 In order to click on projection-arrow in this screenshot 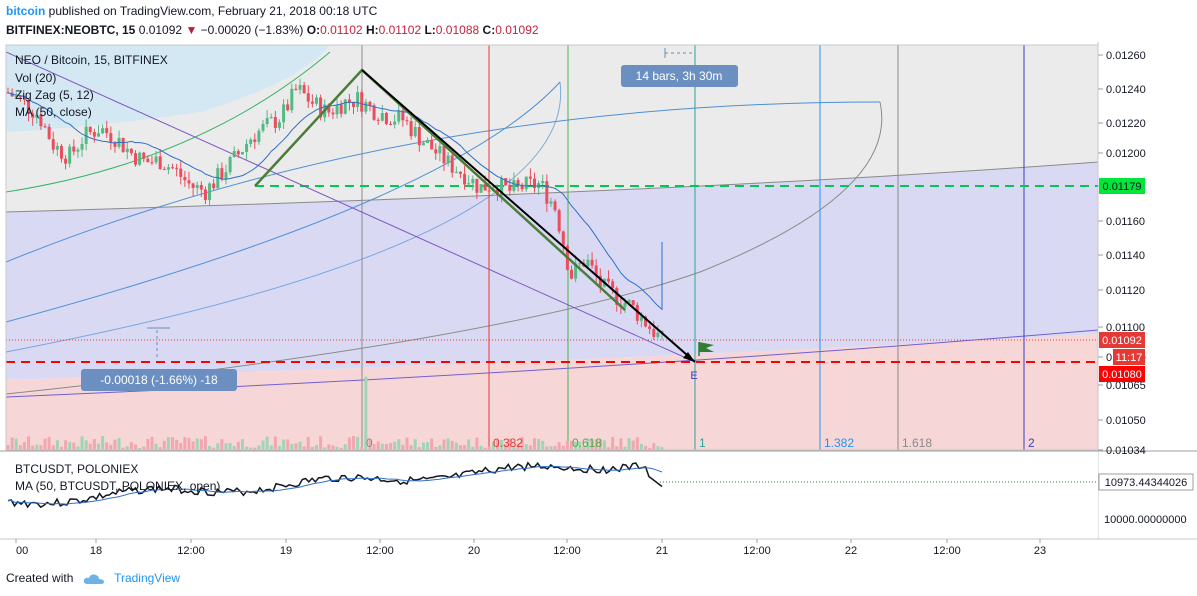, I will do `click(528, 216)`.